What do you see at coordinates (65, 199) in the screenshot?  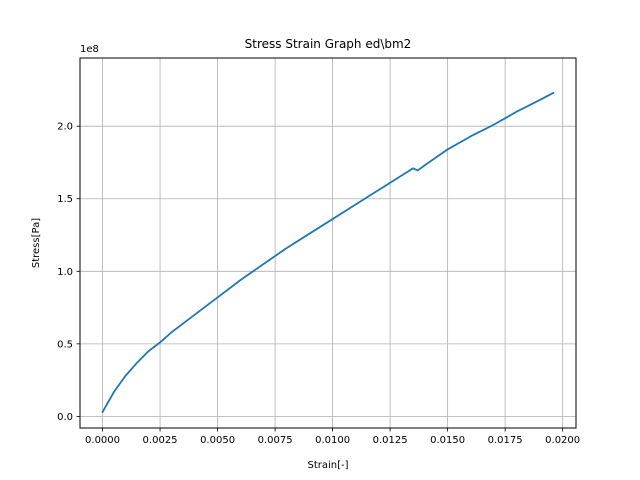 I see `y-tick-label: 1.5` at bounding box center [65, 199].